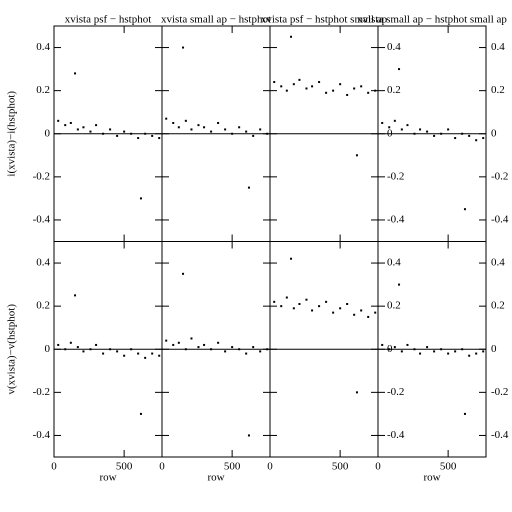  I want to click on y-tick-label: -0.2, so click(395, 392).